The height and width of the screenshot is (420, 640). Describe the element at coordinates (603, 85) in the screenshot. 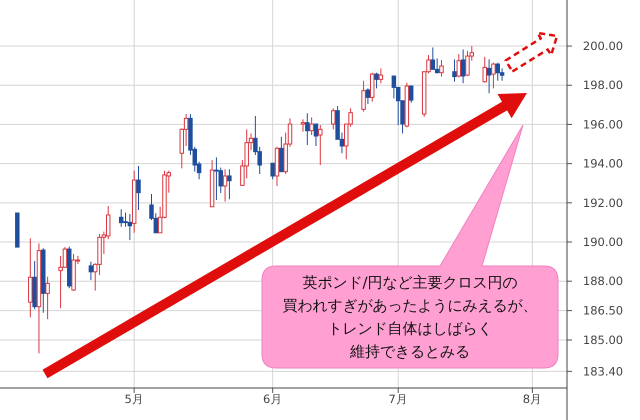

I see `y-tick-label: 198.00` at that location.